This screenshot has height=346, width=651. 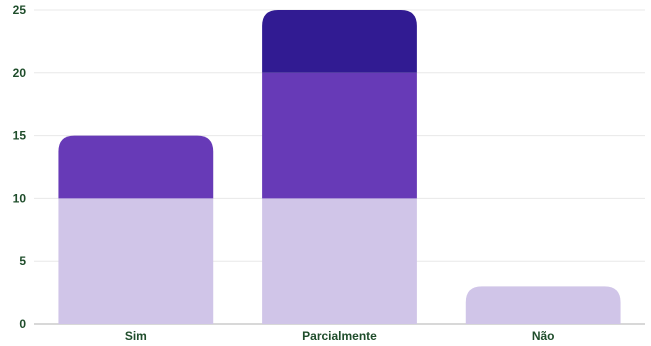 I want to click on x-axis-labels: Sim Parcialmente Não, so click(x=340, y=336).